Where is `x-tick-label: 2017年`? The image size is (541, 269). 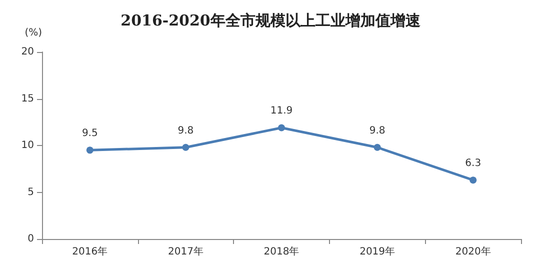 x-tick-label: 2017年 is located at coordinates (186, 252).